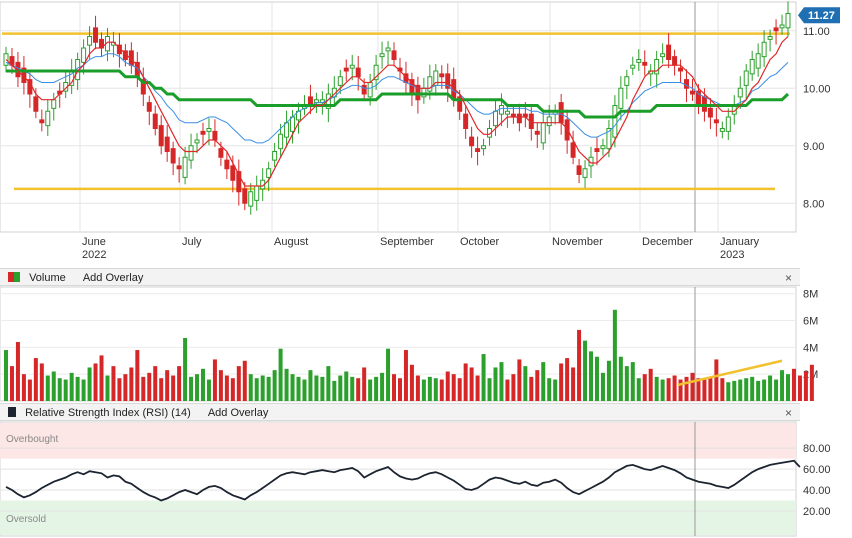  Describe the element at coordinates (788, 413) in the screenshot. I see `rsi-close-icon: ×` at that location.